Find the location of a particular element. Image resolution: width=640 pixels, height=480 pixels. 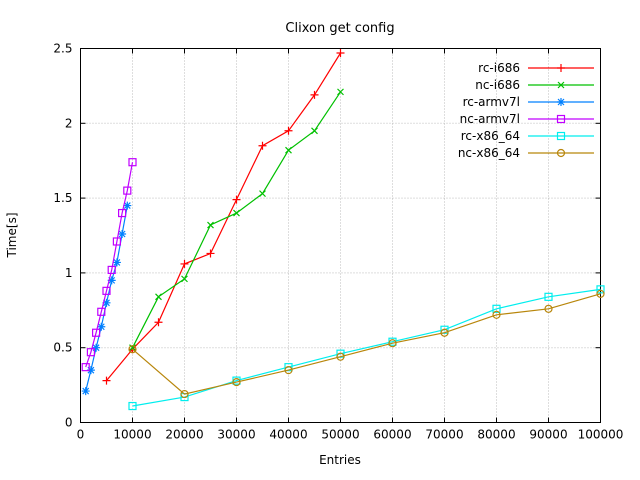

legend-label: nc-armv7l is located at coordinates (490, 119).